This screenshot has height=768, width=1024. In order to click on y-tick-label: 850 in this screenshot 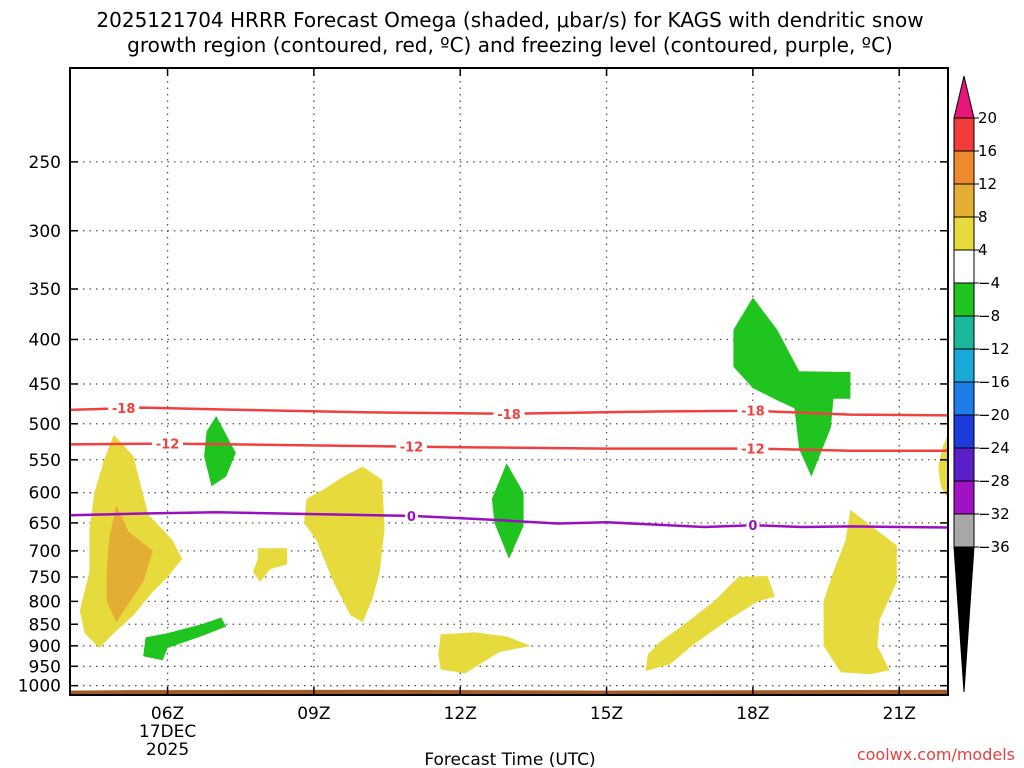, I will do `click(45, 625)`.